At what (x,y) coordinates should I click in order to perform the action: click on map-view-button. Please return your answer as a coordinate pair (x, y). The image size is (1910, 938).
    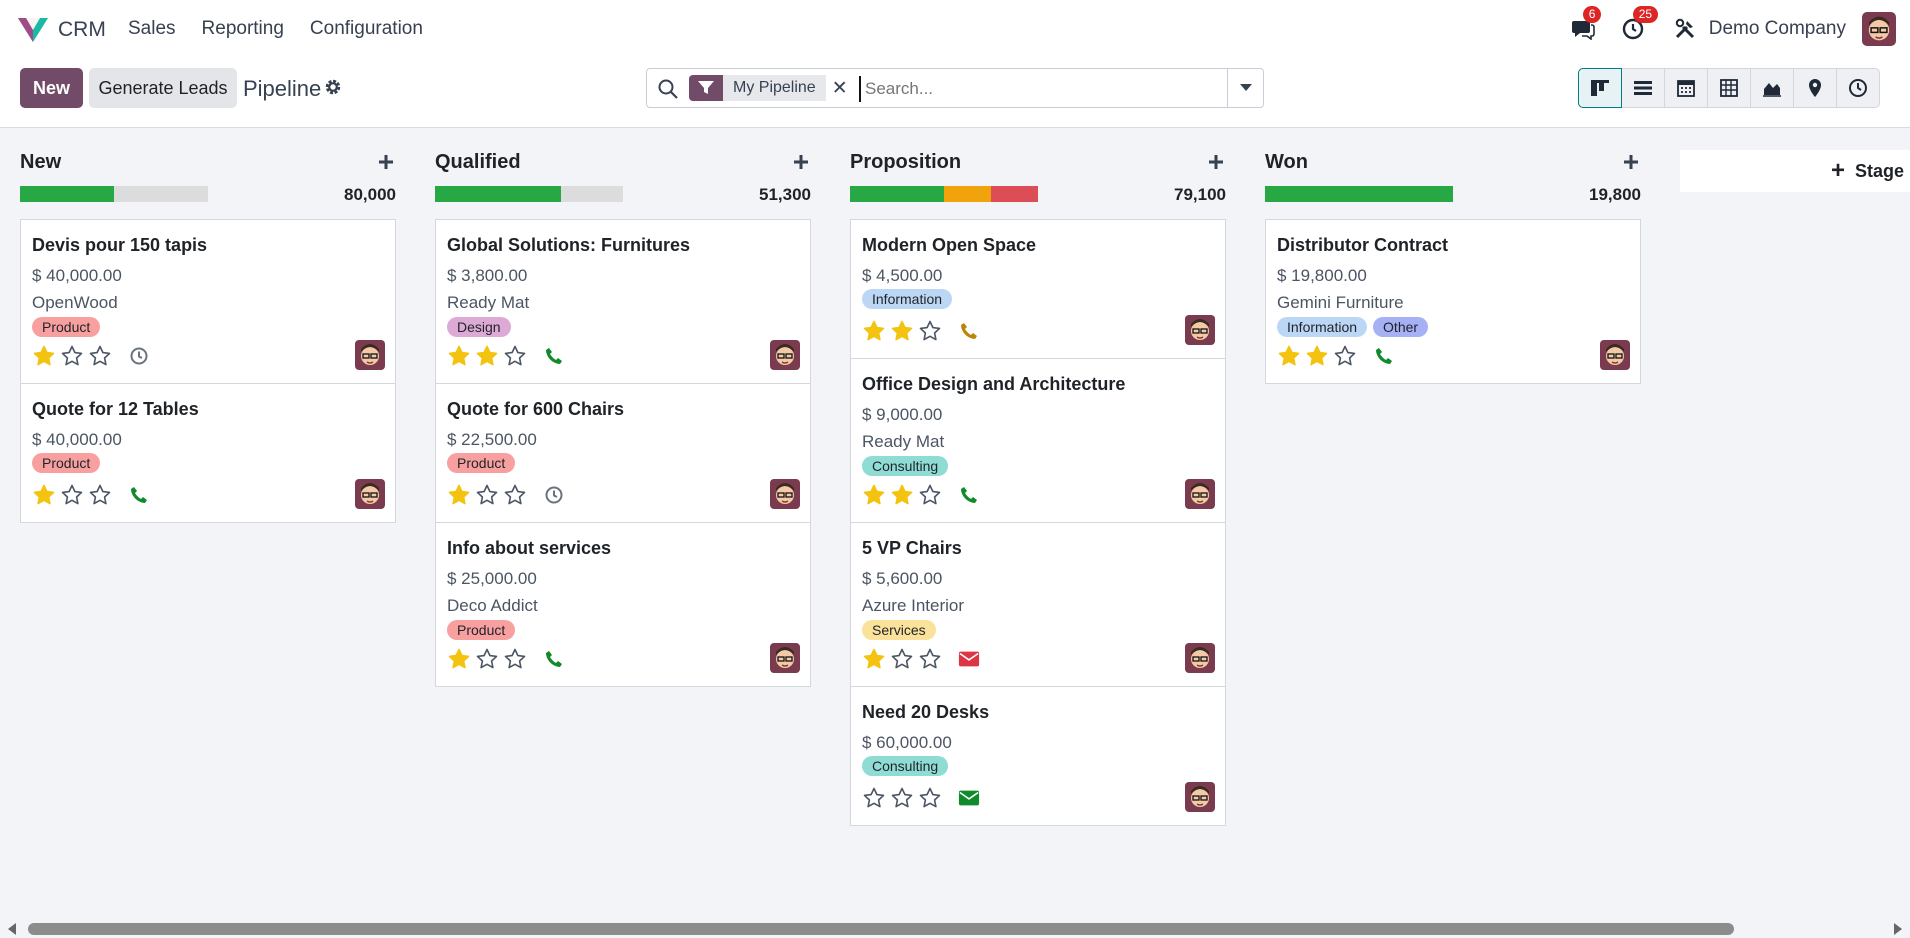
    Looking at the image, I should click on (1815, 88).